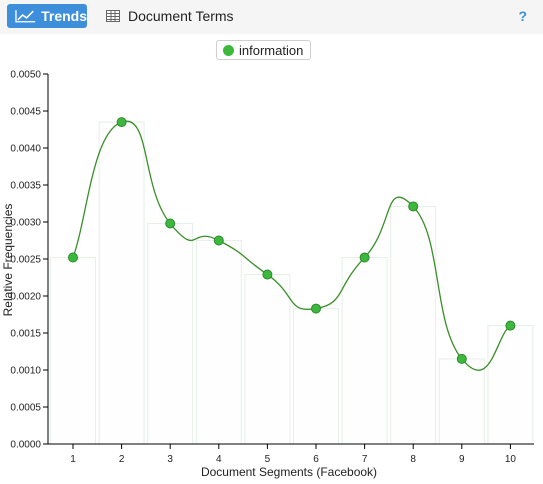  Describe the element at coordinates (25, 408) in the screenshot. I see `y-tick-label: 0.0005` at that location.